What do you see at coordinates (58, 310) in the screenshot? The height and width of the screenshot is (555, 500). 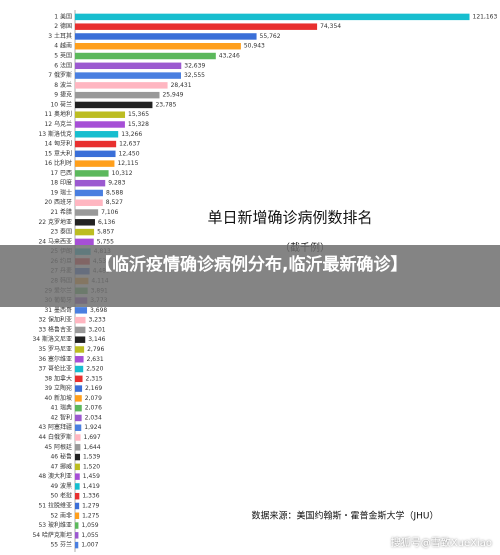 I see `y-tick-label: 31 墨西哥` at bounding box center [58, 310].